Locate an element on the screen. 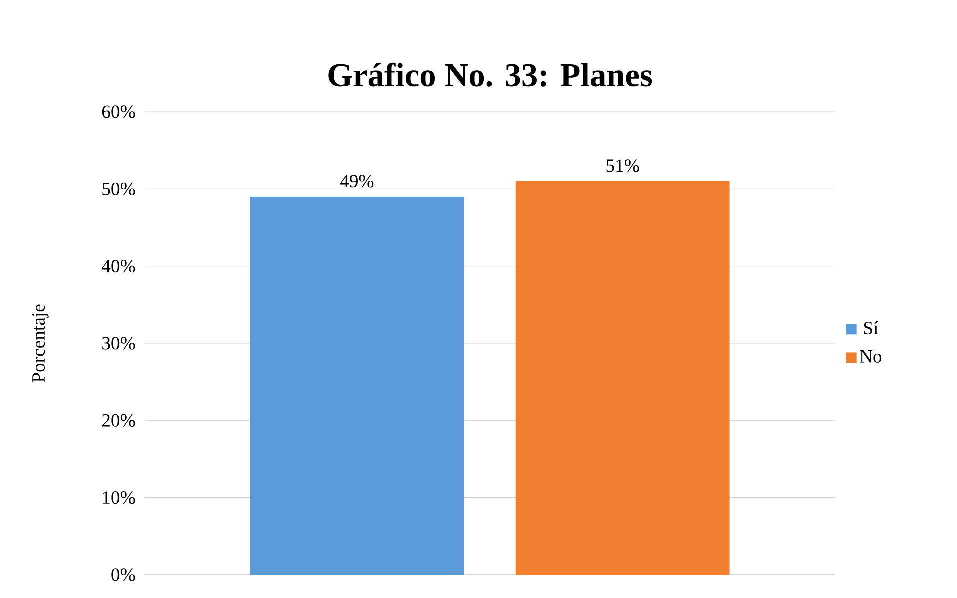 The height and width of the screenshot is (598, 957). y-tick-label: 40% is located at coordinates (119, 266).